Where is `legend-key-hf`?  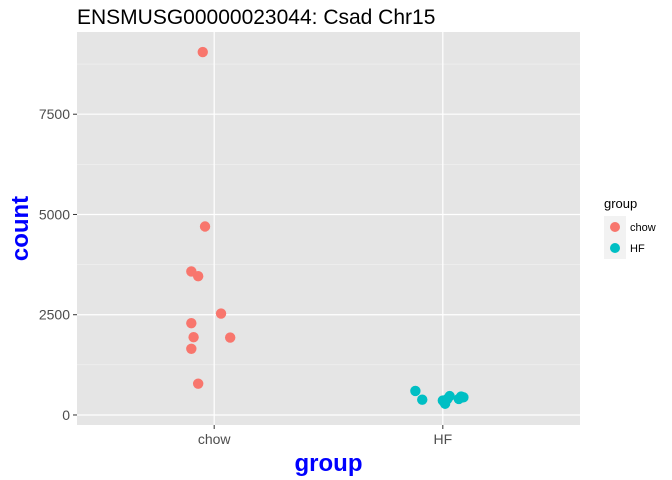
legend-key-hf is located at coordinates (615, 248).